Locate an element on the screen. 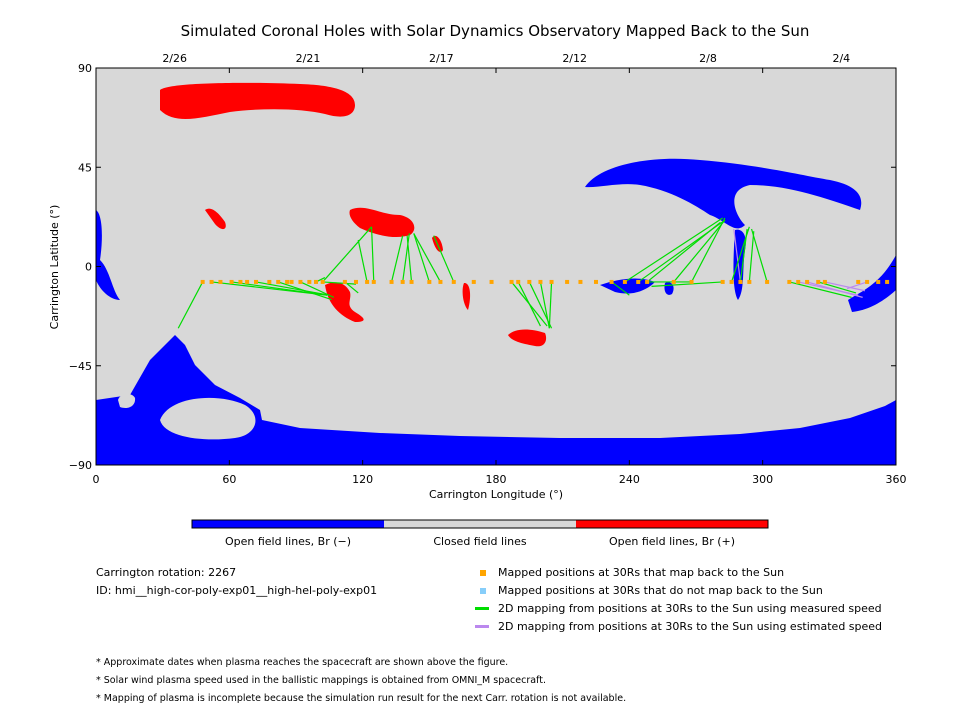 The width and height of the screenshot is (960, 720). estimated-mapping-lines is located at coordinates (800, 263).